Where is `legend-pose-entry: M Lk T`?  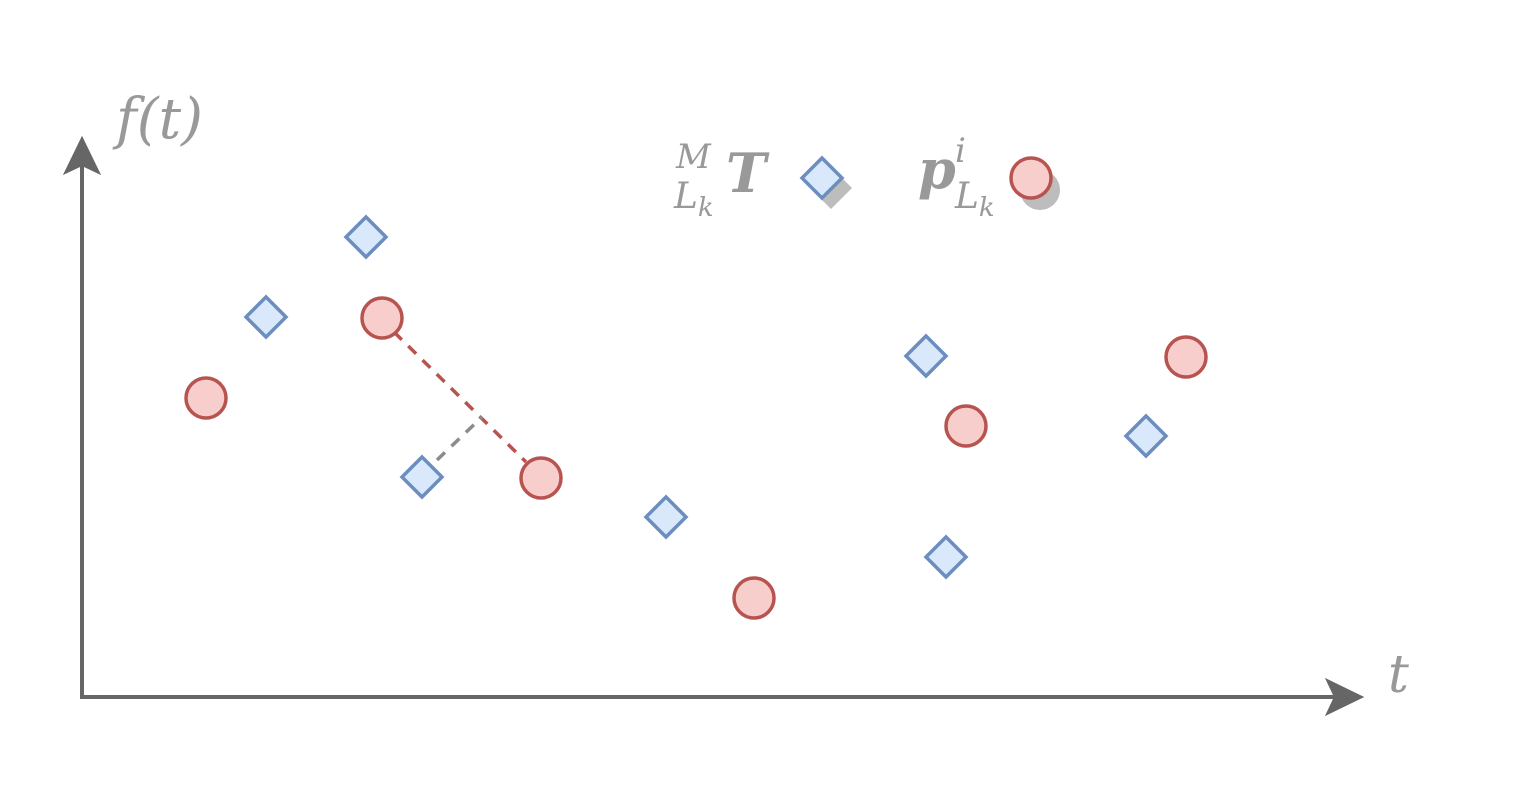
legend-pose-entry: M Lk T is located at coordinates (762, 180).